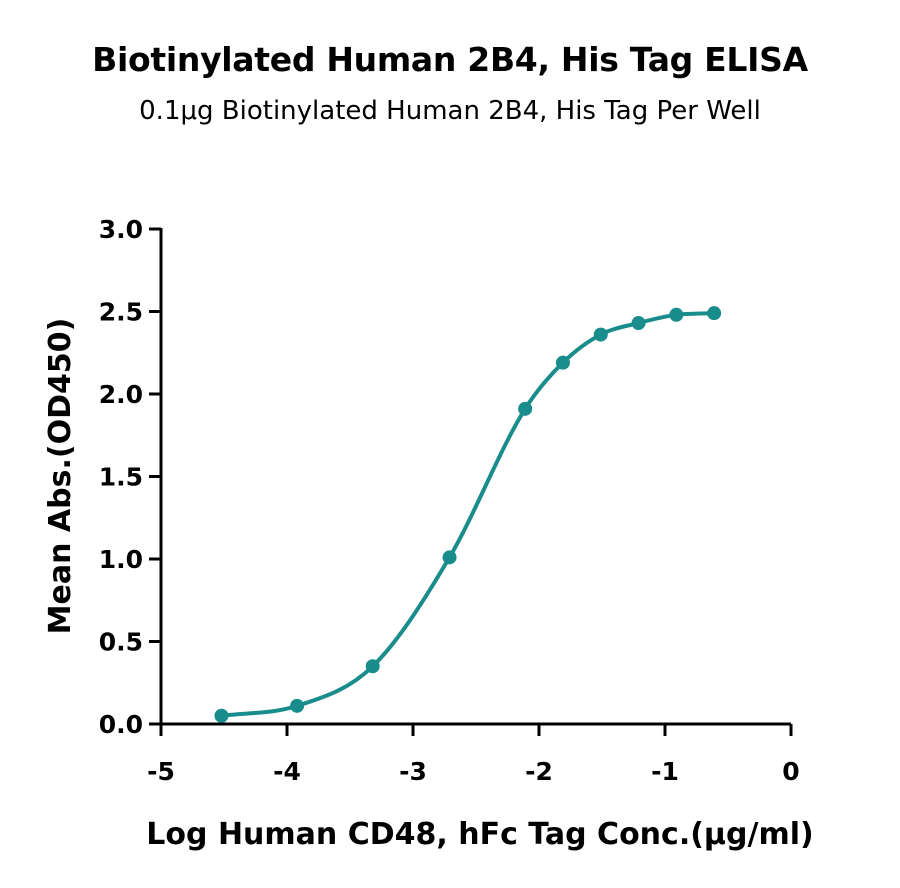 The image size is (900, 888). What do you see at coordinates (665, 771) in the screenshot?
I see `x-tick-label: -1` at bounding box center [665, 771].